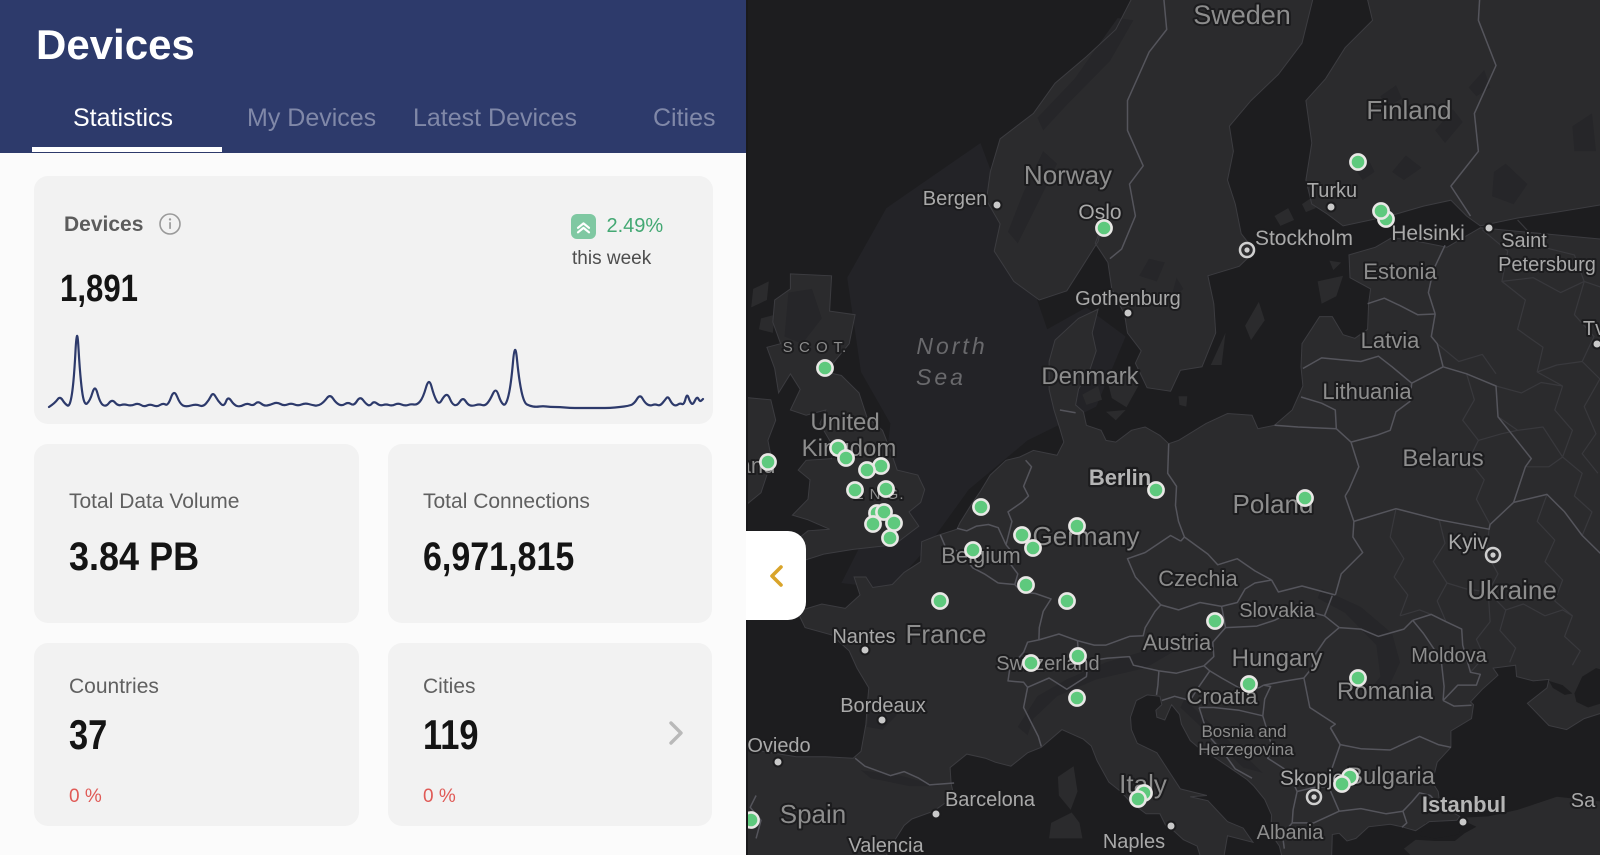  Describe the element at coordinates (1547, 265) in the screenshot. I see `svg-text: Petersburg` at that location.